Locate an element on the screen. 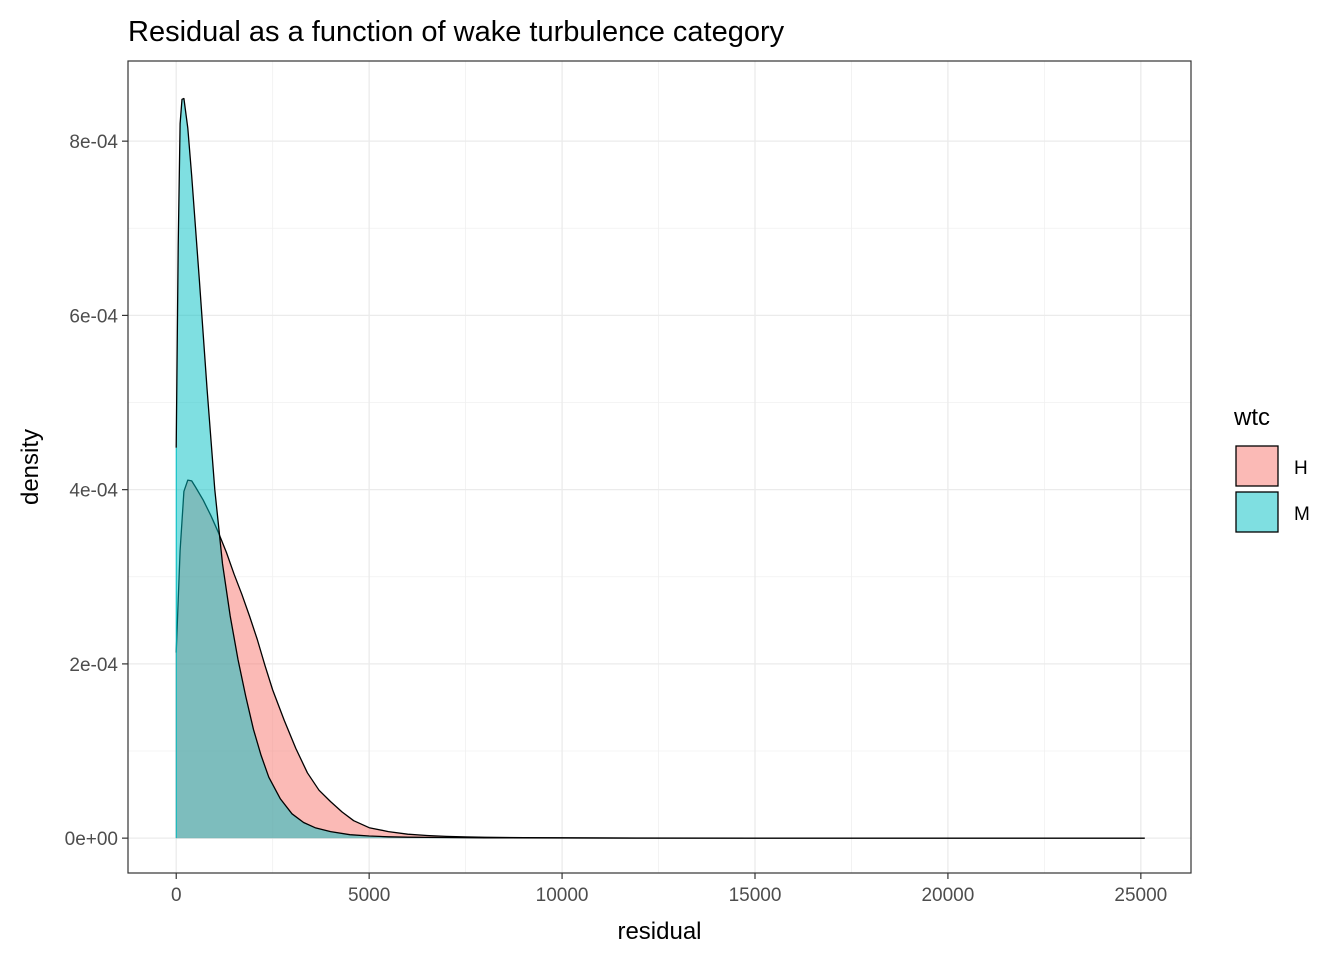 This screenshot has width=1344, height=960. y-tick-label: 0e+00 is located at coordinates (91, 839).